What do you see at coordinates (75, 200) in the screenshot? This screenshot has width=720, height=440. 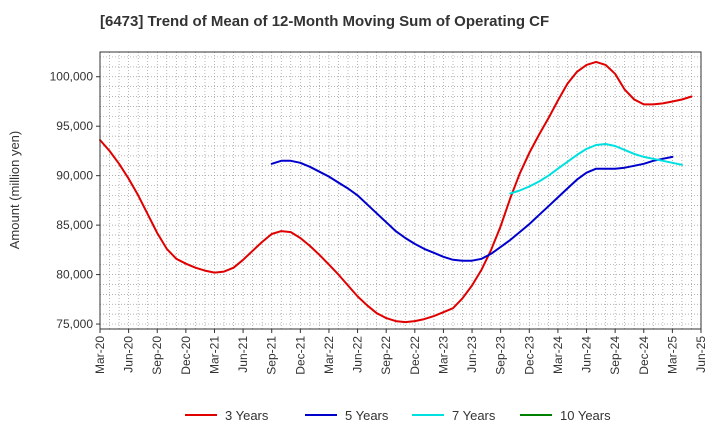 I see `y-axis-ticks: 75,000 80,000 85,000 90,000 95,000 100,000` at bounding box center [75, 200].